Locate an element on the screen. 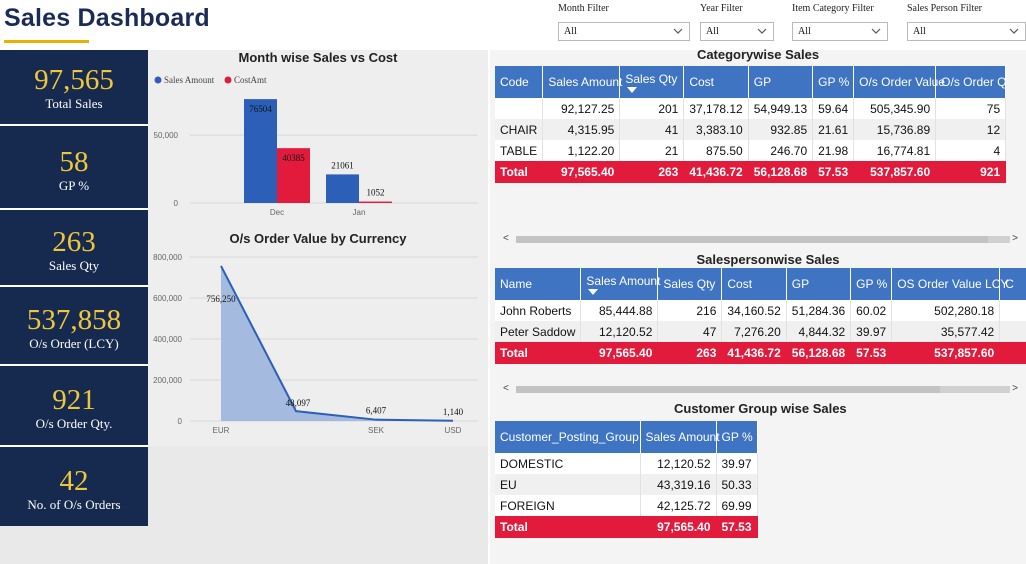  item-category-filter-select: All is located at coordinates (840, 31).